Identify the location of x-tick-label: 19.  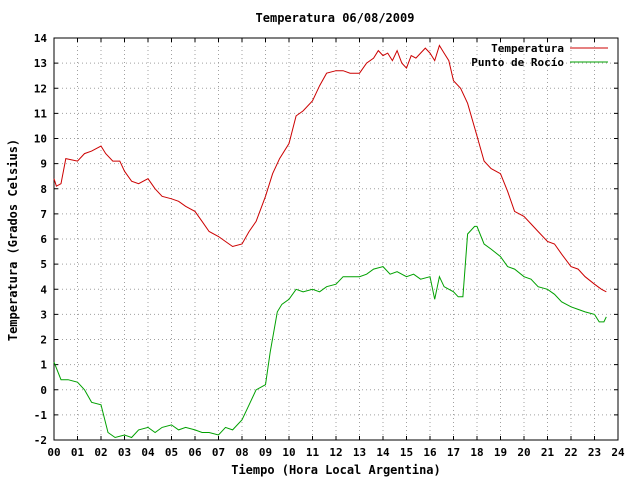
(500, 452).